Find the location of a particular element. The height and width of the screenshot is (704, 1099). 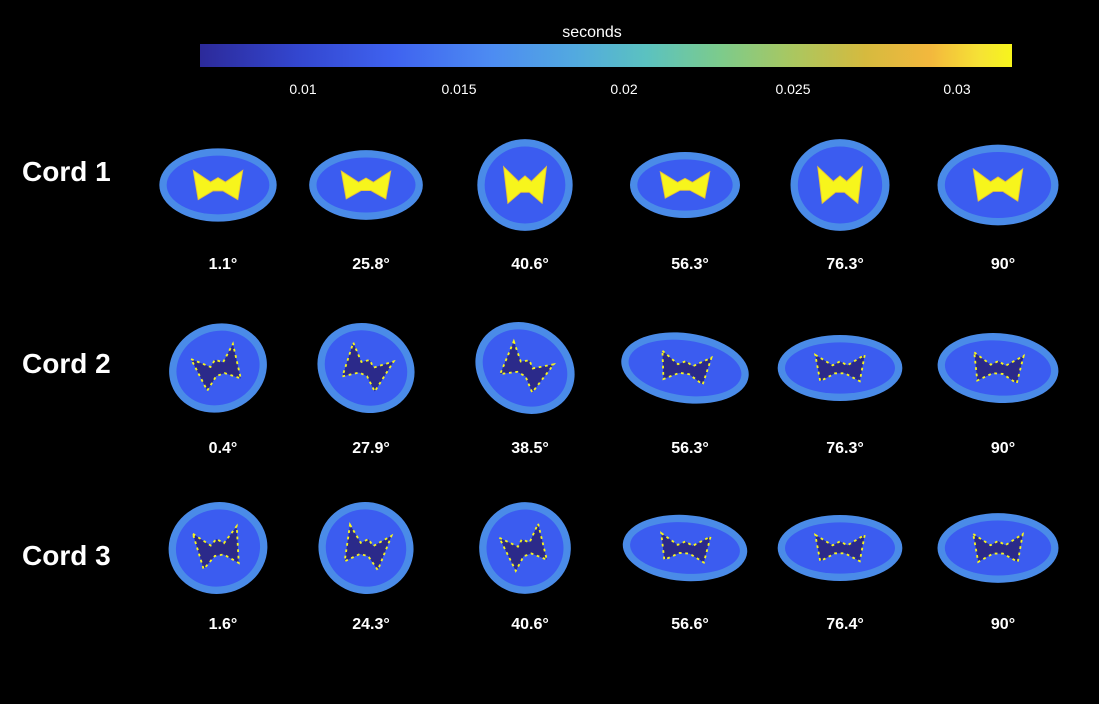

colorbar-title: seconds is located at coordinates (592, 32).